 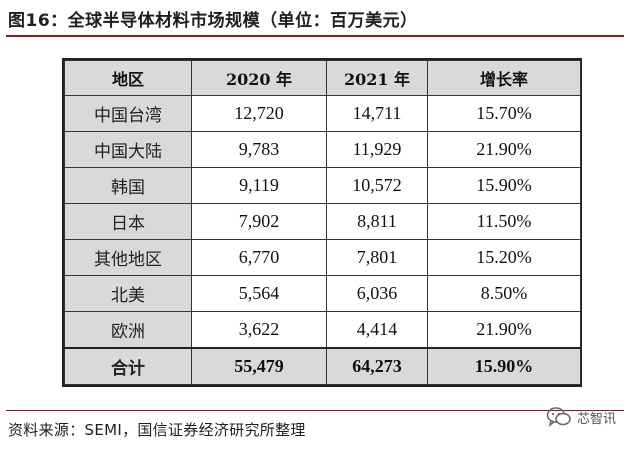 I want to click on value-2020-cell: 12,720, so click(x=259, y=113).